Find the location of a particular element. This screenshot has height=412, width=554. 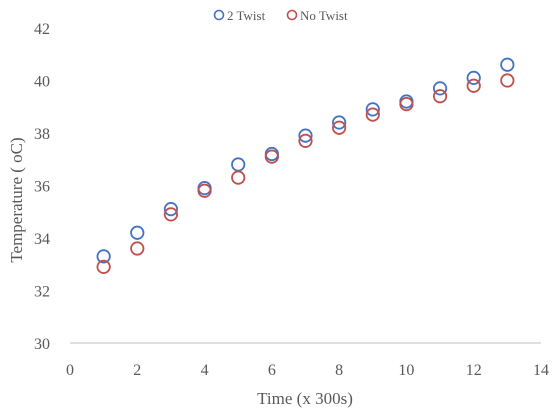

x-axis-title: Time (x 300s) is located at coordinates (305, 398).